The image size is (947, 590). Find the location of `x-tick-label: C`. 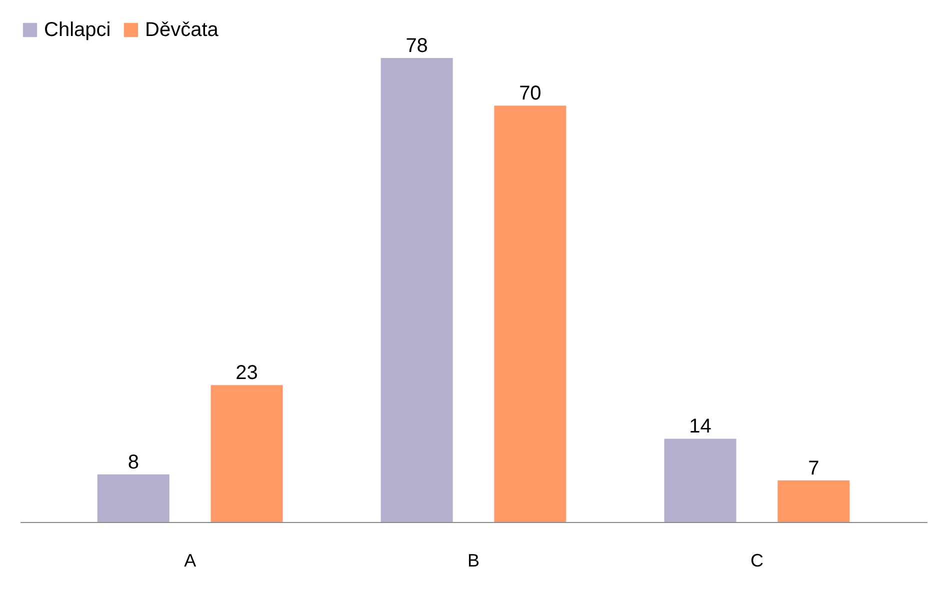

x-tick-label: C is located at coordinates (757, 560).